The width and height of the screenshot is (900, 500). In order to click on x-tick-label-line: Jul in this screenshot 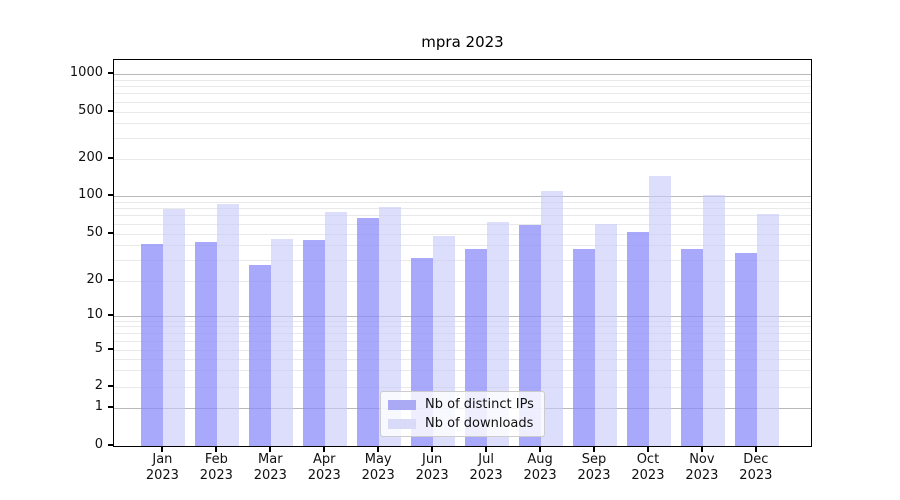, I will do `click(486, 459)`.